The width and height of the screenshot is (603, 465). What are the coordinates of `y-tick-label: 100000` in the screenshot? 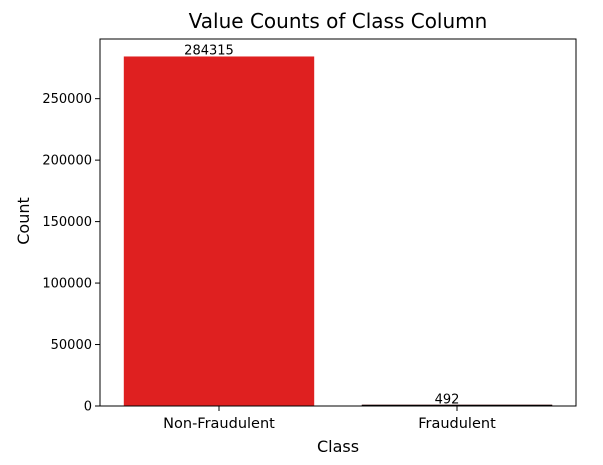 It's located at (67, 284).